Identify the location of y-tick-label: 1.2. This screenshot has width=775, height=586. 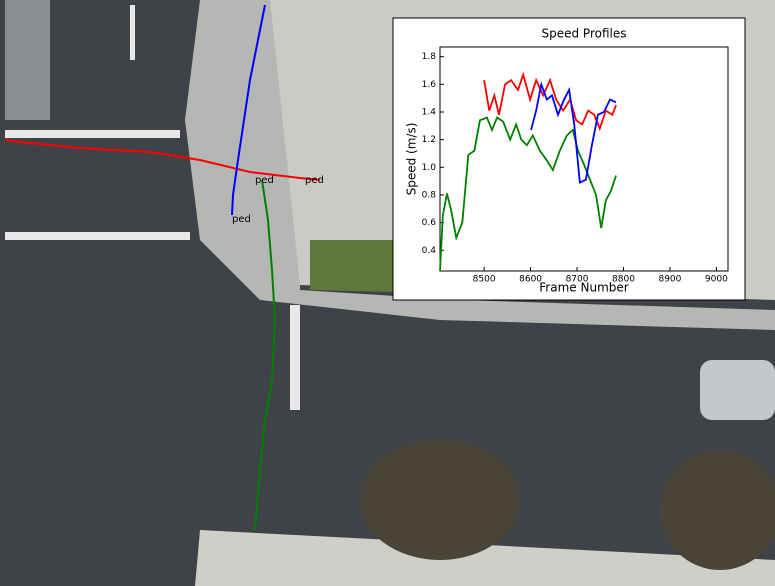
(429, 140).